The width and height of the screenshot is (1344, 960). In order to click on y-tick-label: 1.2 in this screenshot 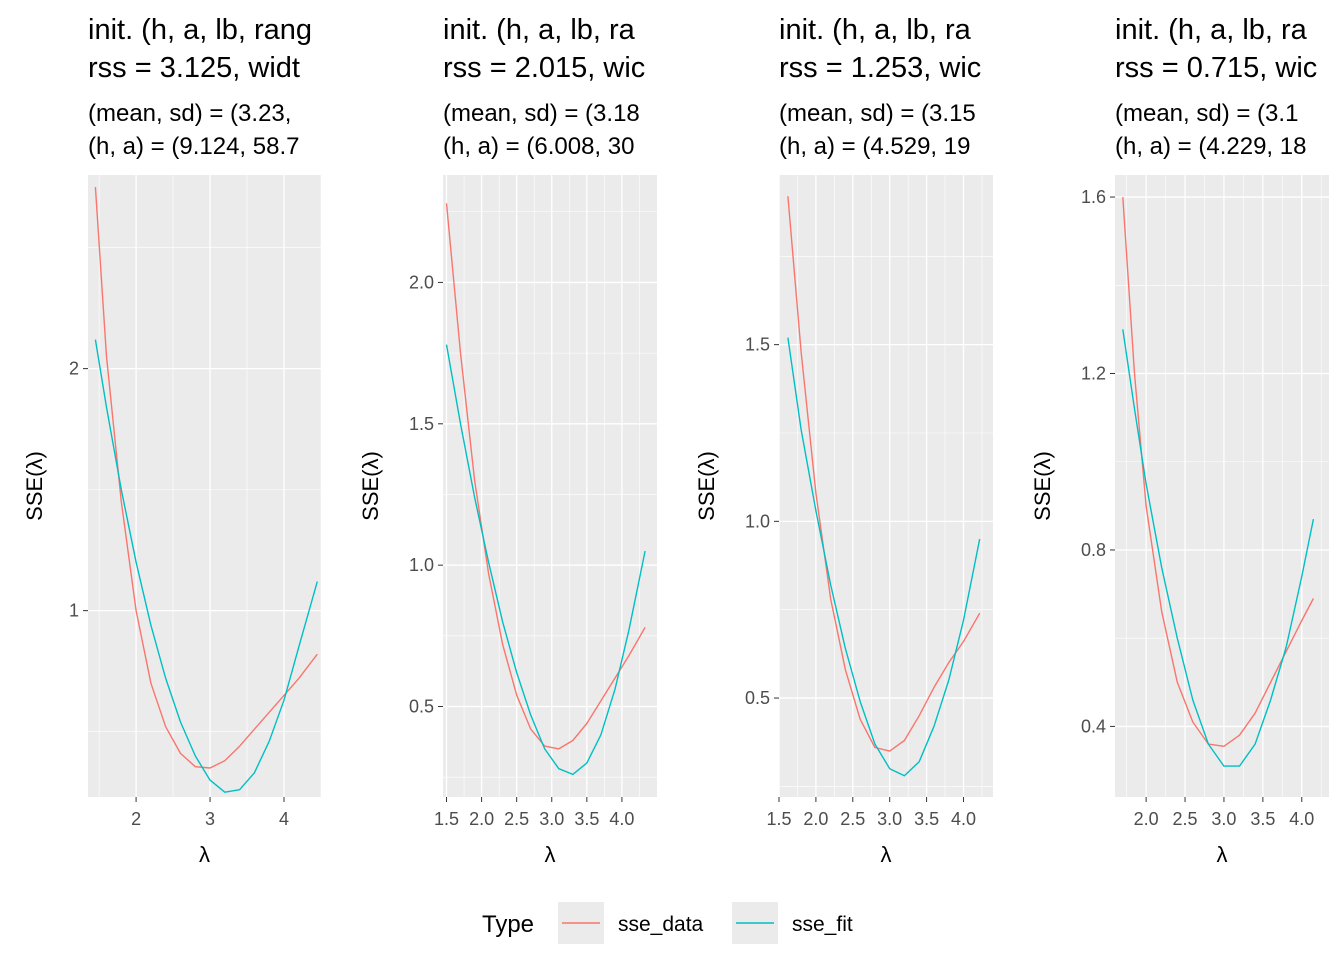, I will do `click(1093, 374)`.